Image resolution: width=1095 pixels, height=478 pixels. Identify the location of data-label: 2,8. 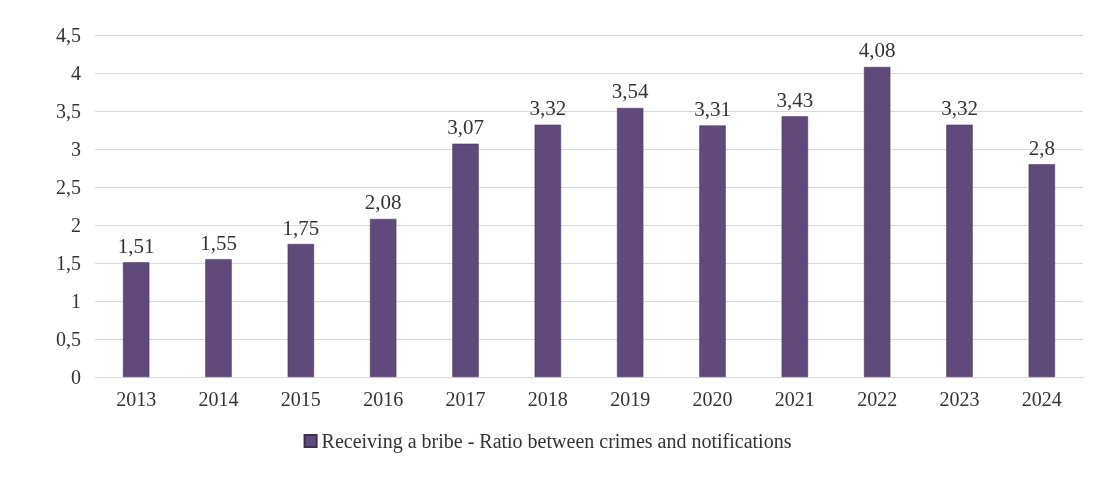
(1041, 147).